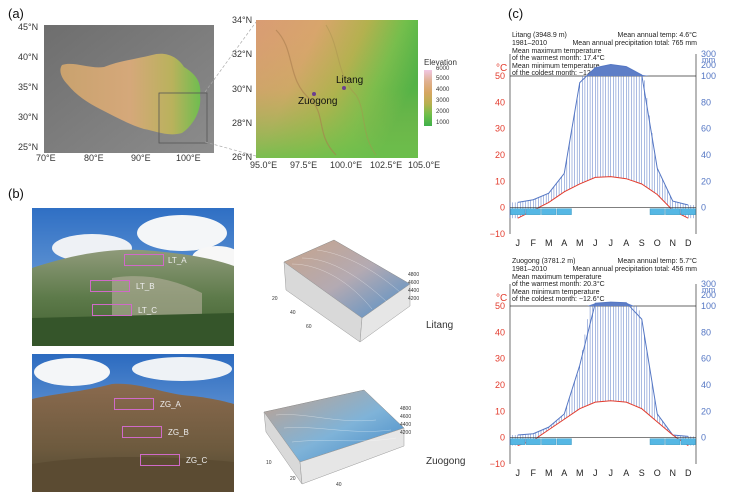  I want to click on precip-tick-label: 60, so click(706, 129).